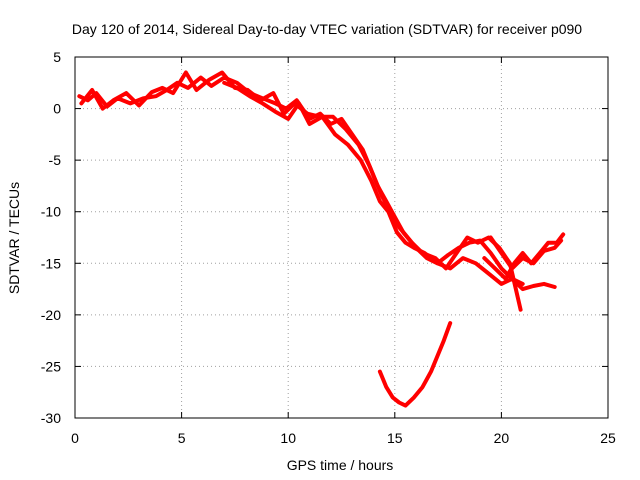 The width and height of the screenshot is (640, 480). I want to click on x-axis-title: GPS time / hours, so click(340, 465).